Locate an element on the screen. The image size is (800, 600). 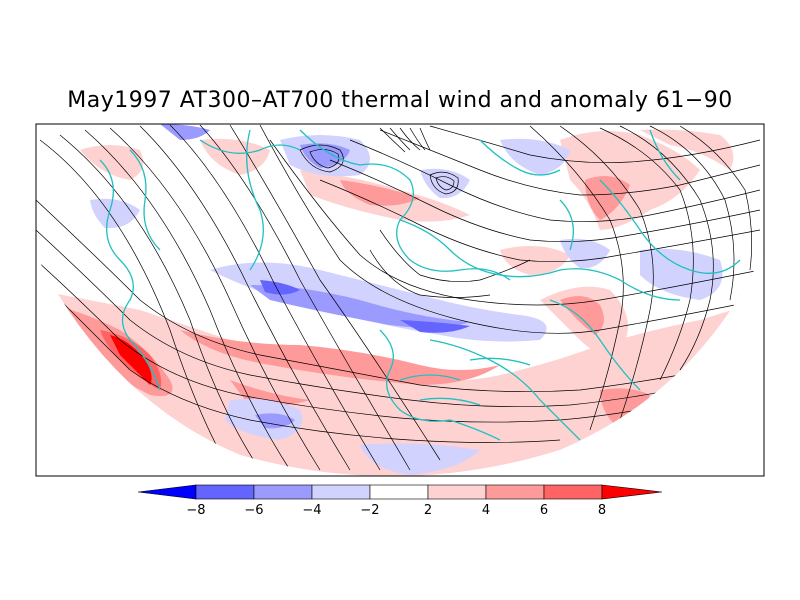
colorbar-label: 6 is located at coordinates (544, 510).